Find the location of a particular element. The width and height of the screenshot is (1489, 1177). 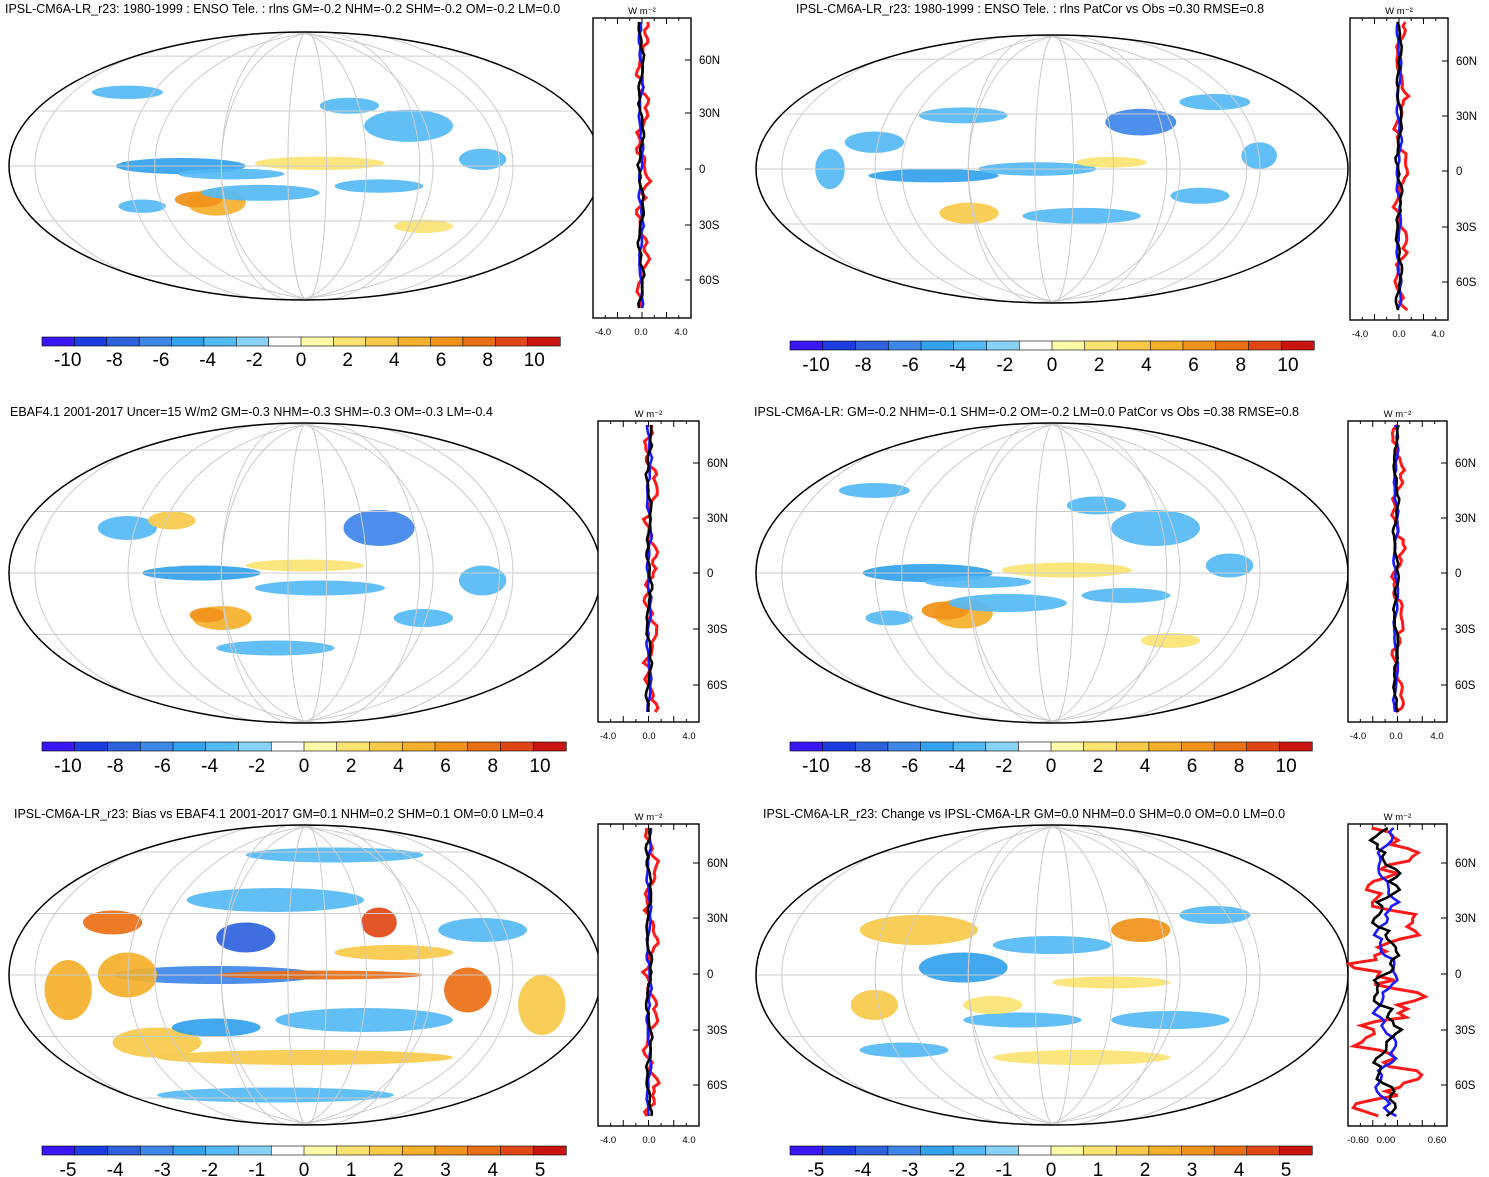

x-tick-label: 0.00 is located at coordinates (1386, 1140).